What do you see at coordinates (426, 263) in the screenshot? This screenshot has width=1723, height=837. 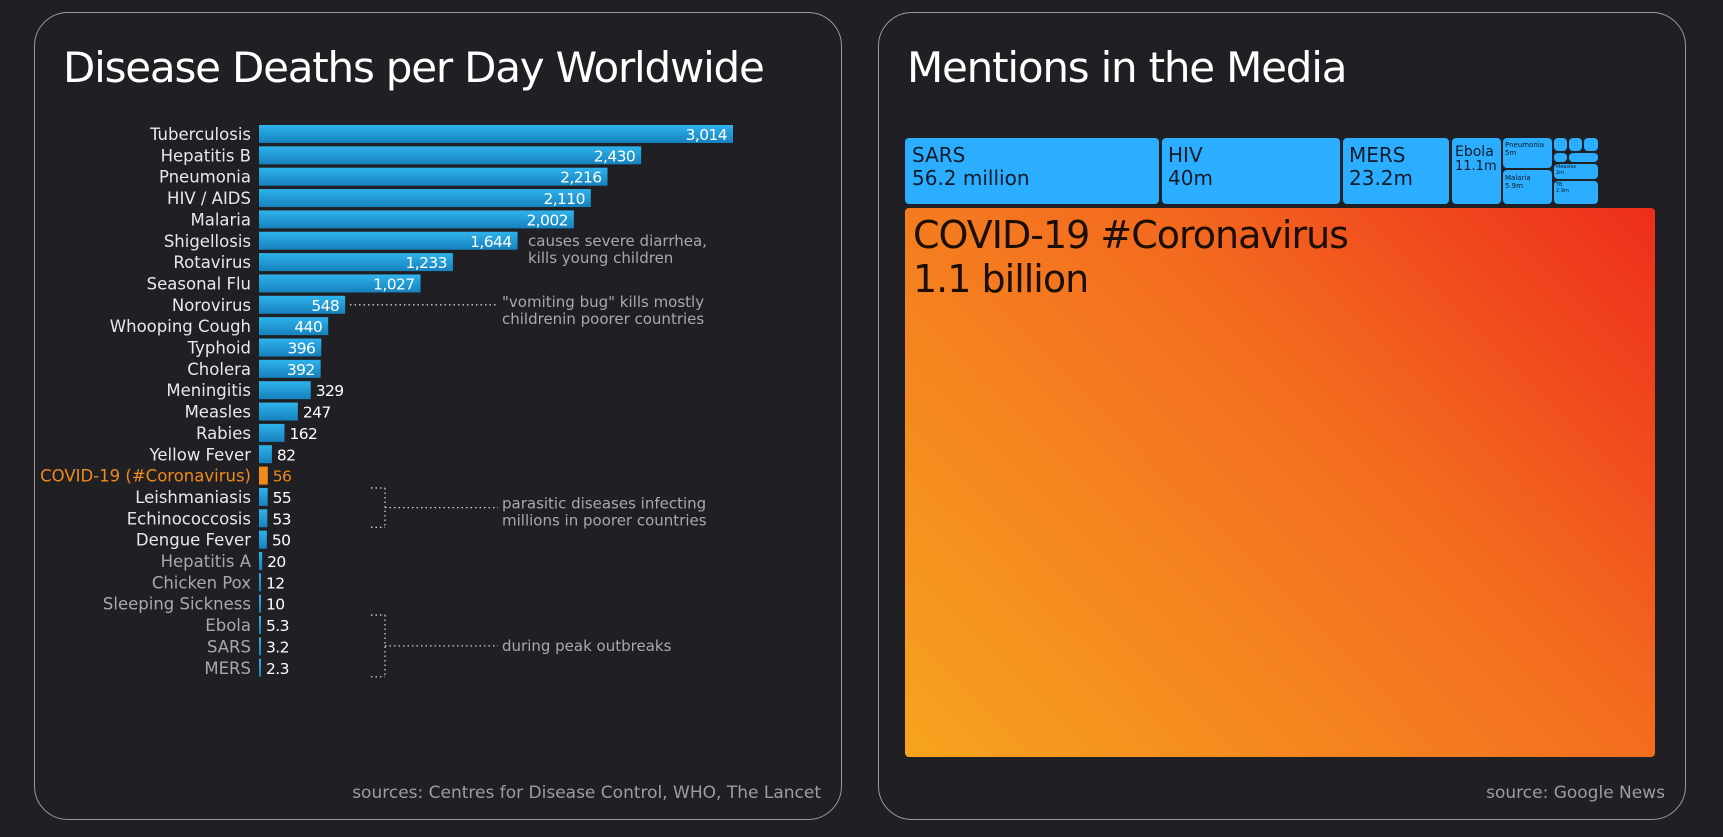 I see `value-label: 1,233` at bounding box center [426, 263].